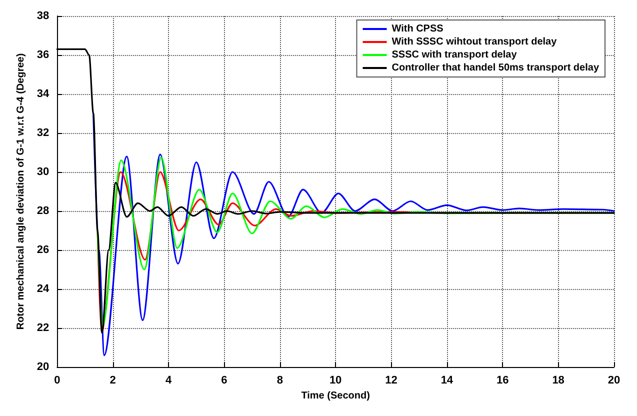  I want to click on x-tick-label: 0, so click(57, 380).